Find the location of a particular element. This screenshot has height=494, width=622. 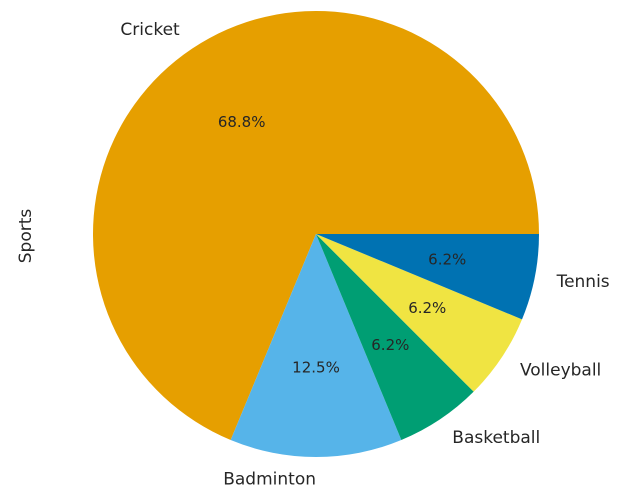

slice-name-label: Tennis is located at coordinates (583, 282).